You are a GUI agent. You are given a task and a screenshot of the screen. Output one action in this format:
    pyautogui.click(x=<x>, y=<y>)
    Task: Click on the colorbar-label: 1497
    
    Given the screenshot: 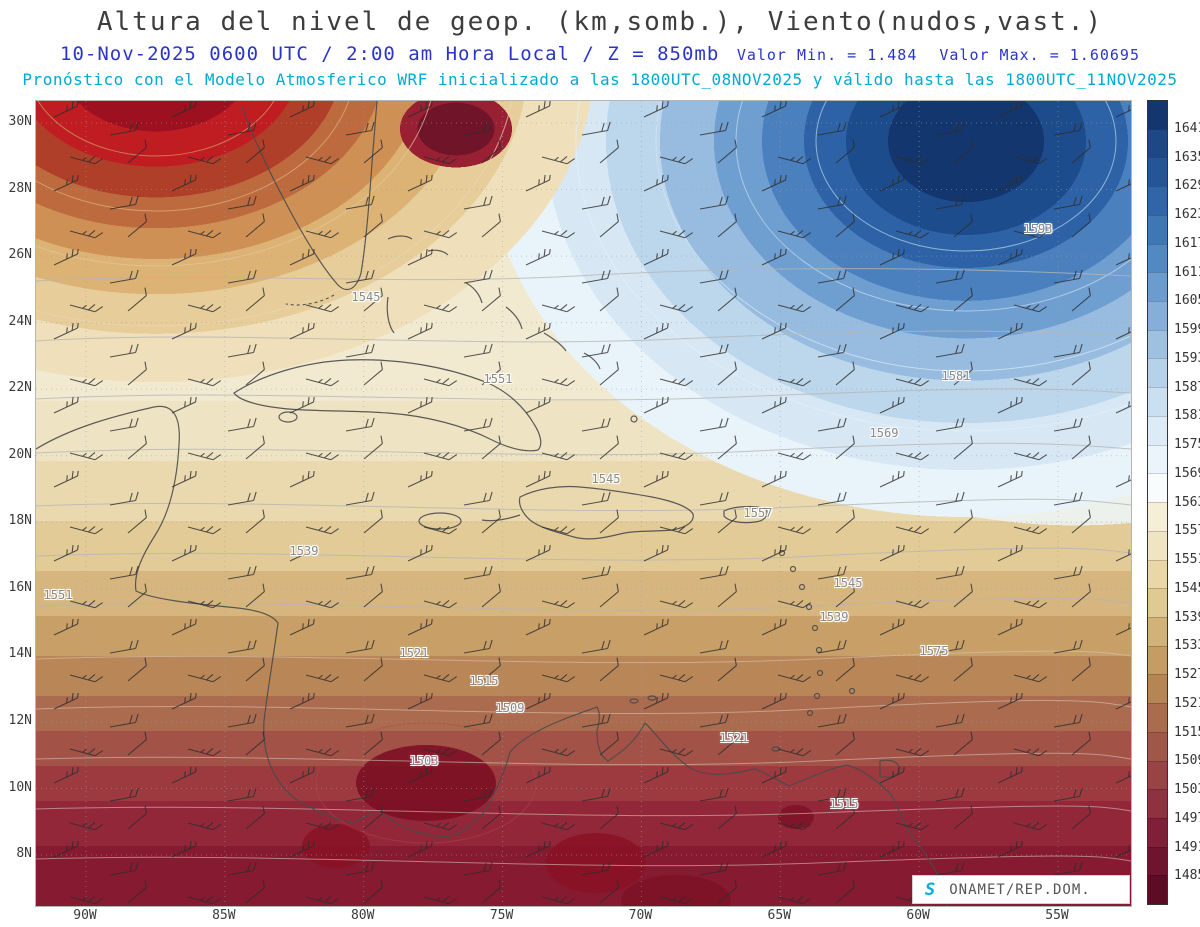 What is the action you would take?
    pyautogui.click(x=1187, y=818)
    